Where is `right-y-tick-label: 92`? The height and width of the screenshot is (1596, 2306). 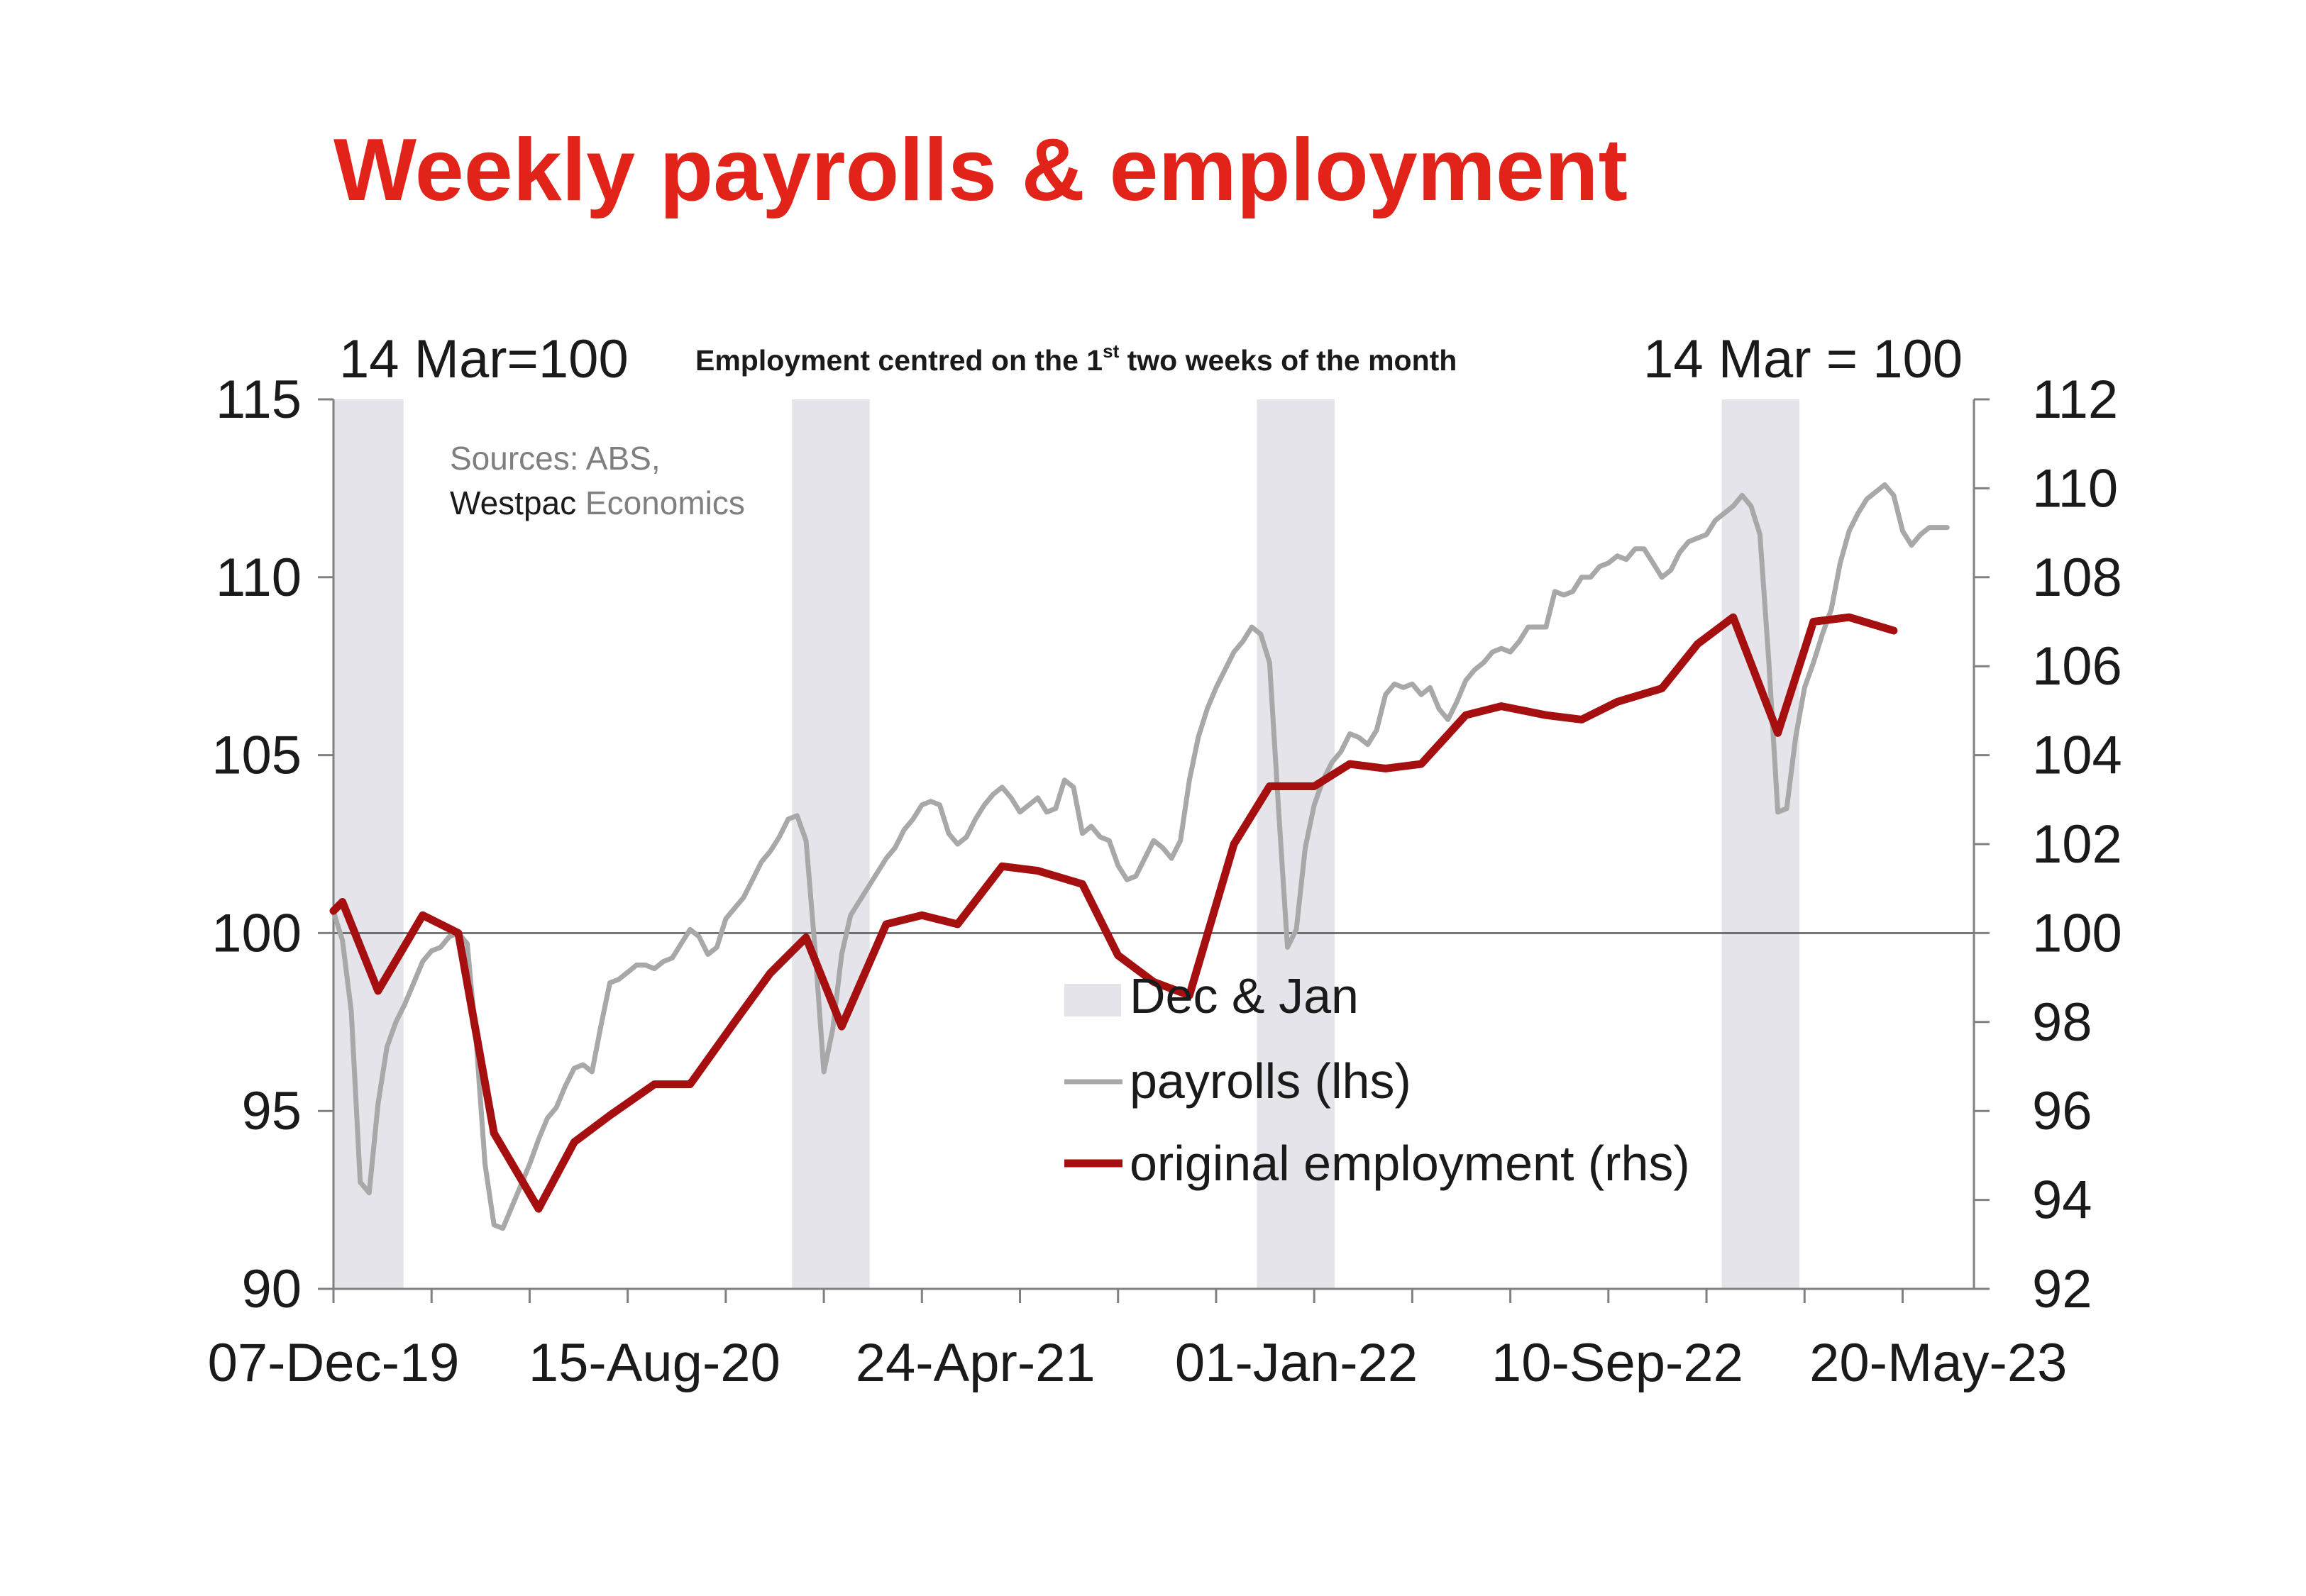 right-y-tick-label: 92 is located at coordinates (2062, 1289).